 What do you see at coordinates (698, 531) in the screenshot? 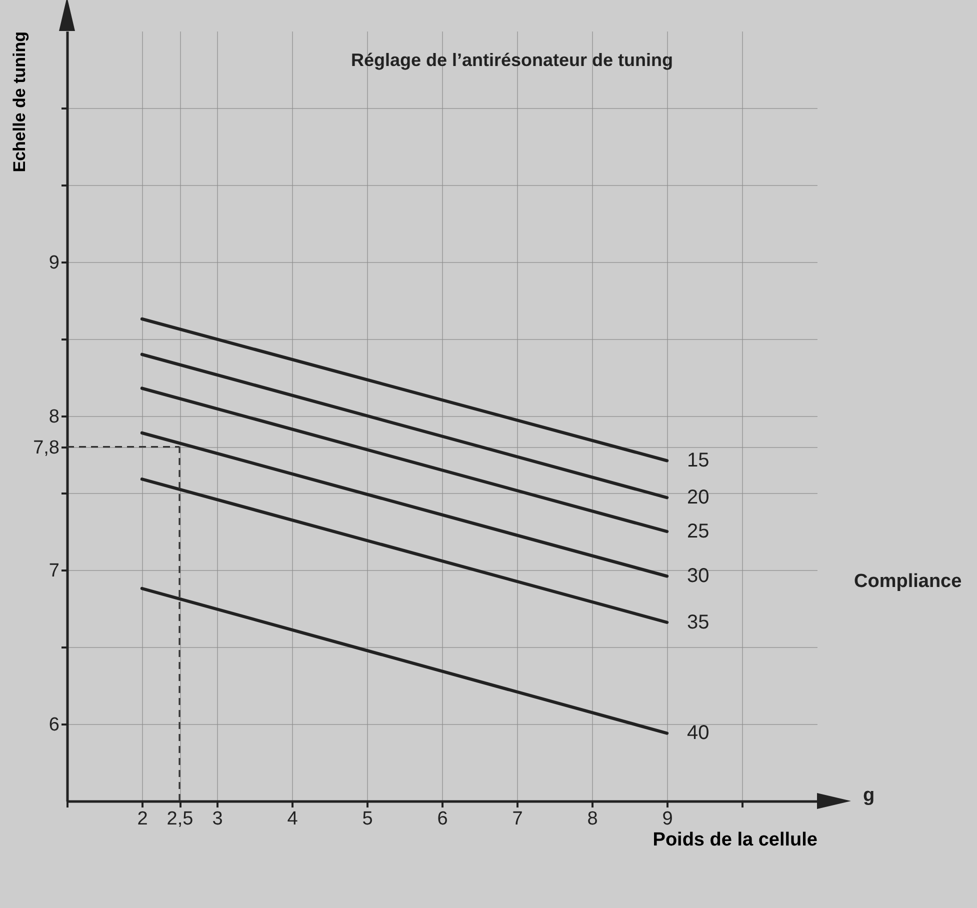
I see `series-label: 25` at bounding box center [698, 531].